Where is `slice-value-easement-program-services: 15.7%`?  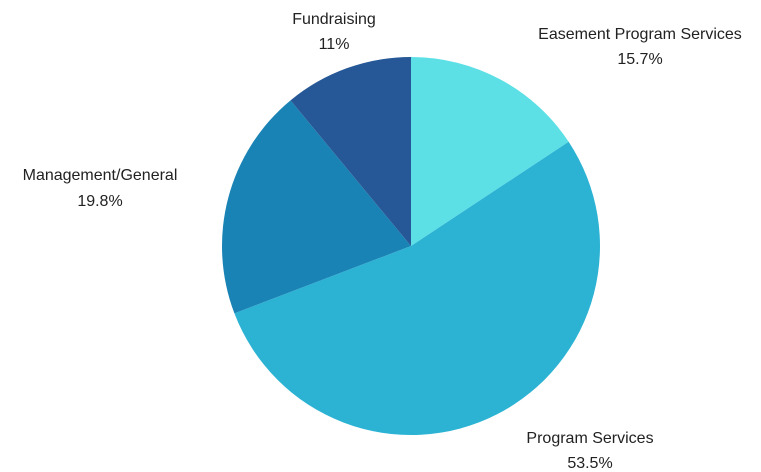
slice-value-easement-program-services: 15.7% is located at coordinates (639, 59).